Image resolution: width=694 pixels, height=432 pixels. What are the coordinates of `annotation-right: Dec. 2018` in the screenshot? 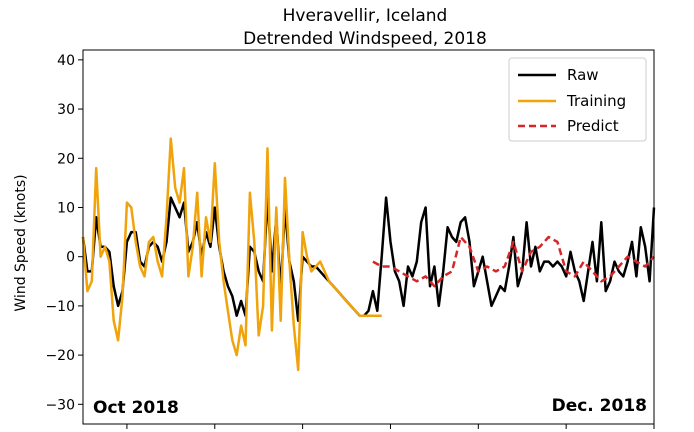 It's located at (599, 406).